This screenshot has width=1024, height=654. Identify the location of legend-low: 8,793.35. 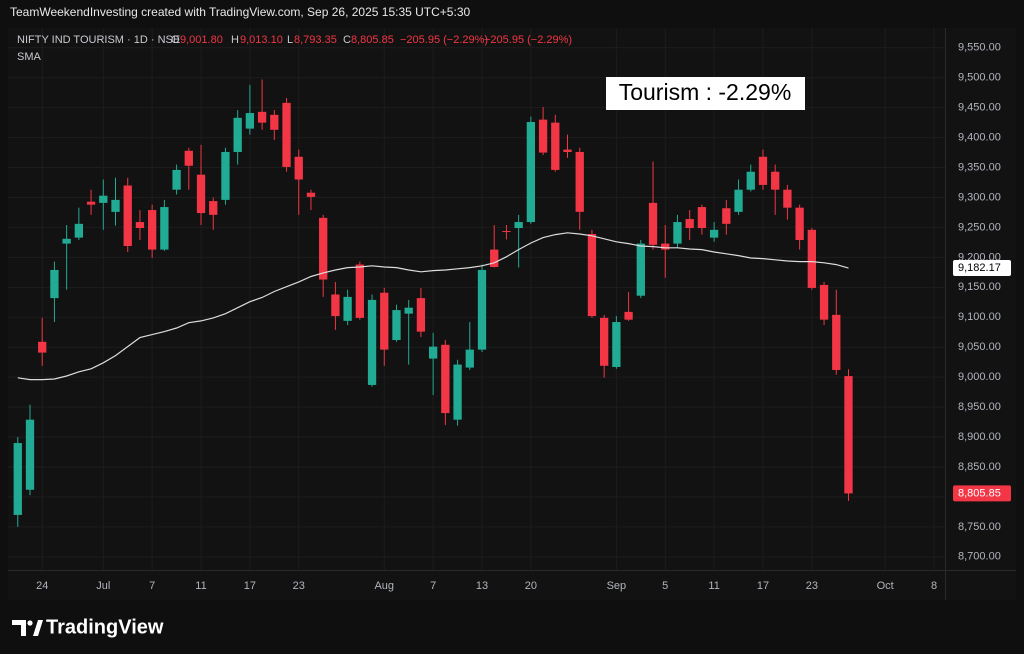
(315, 40).